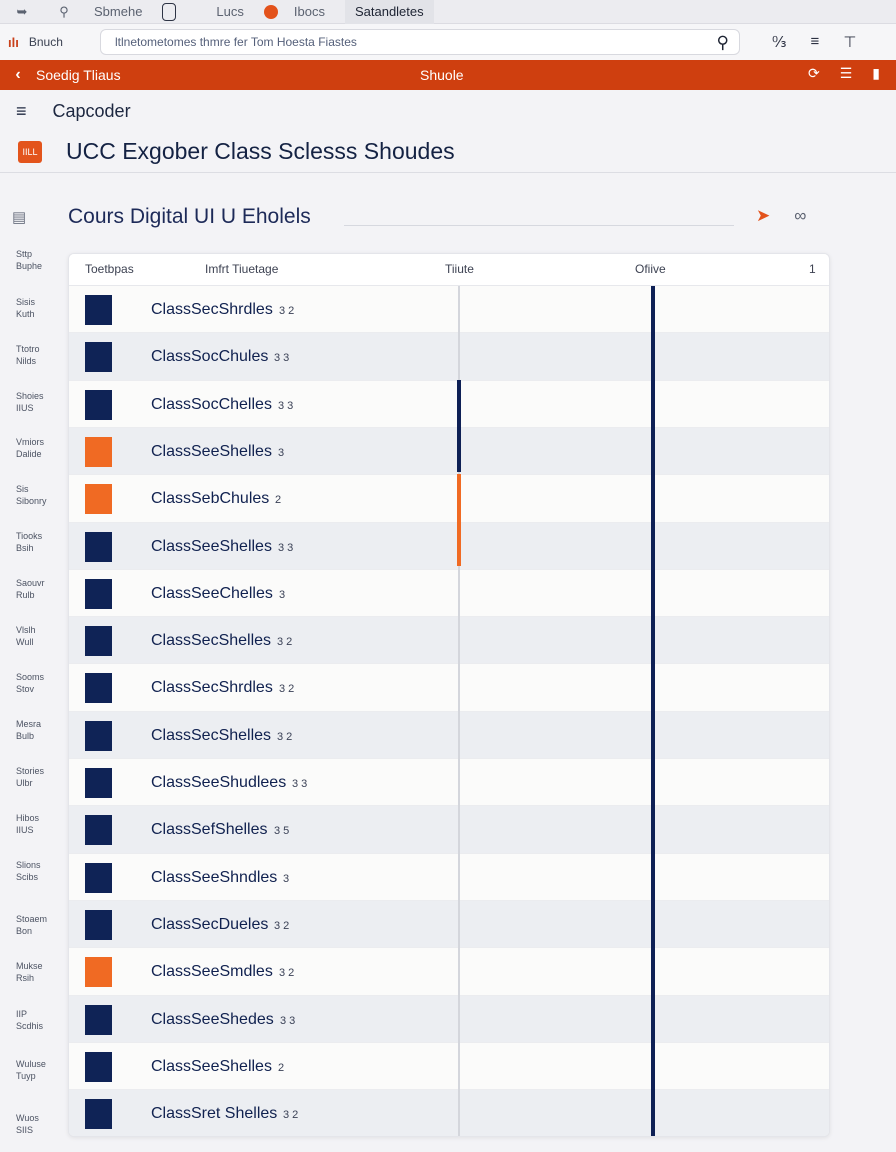  What do you see at coordinates (653, 711) in the screenshot?
I see `timeline-line` at bounding box center [653, 711].